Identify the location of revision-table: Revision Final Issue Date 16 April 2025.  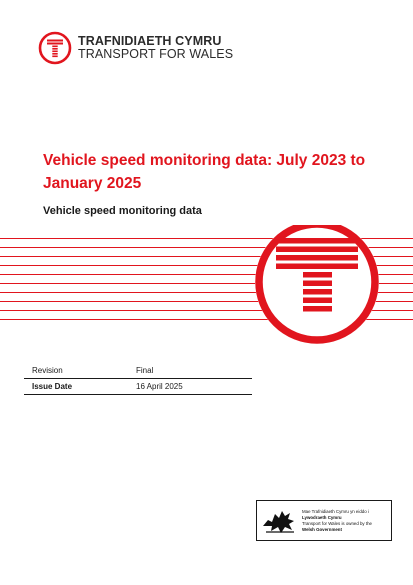
(138, 379).